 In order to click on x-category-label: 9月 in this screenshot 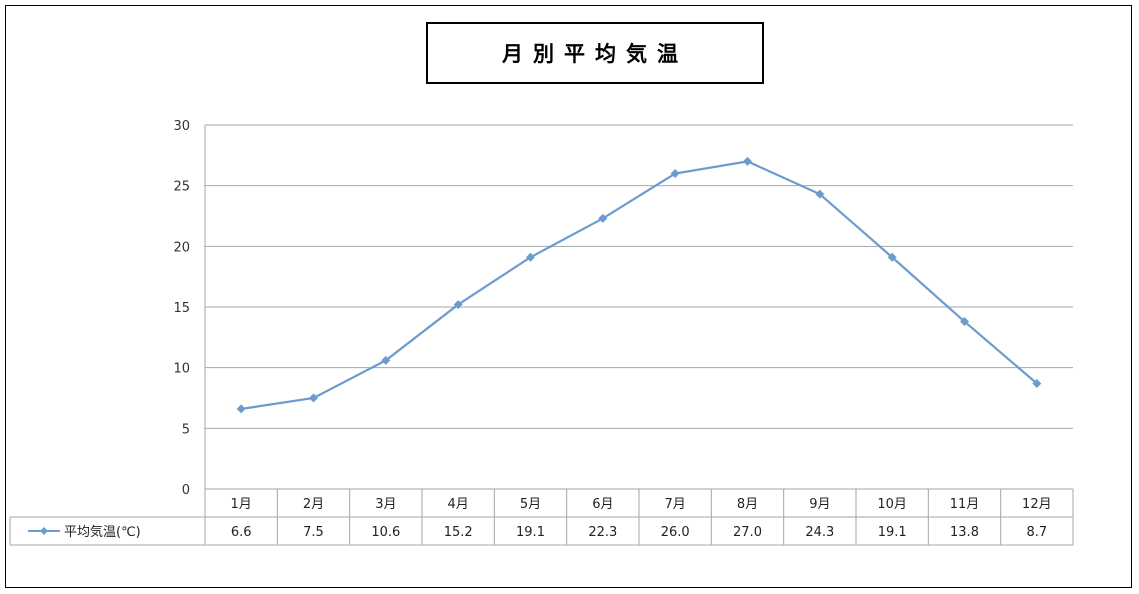, I will do `click(819, 504)`.